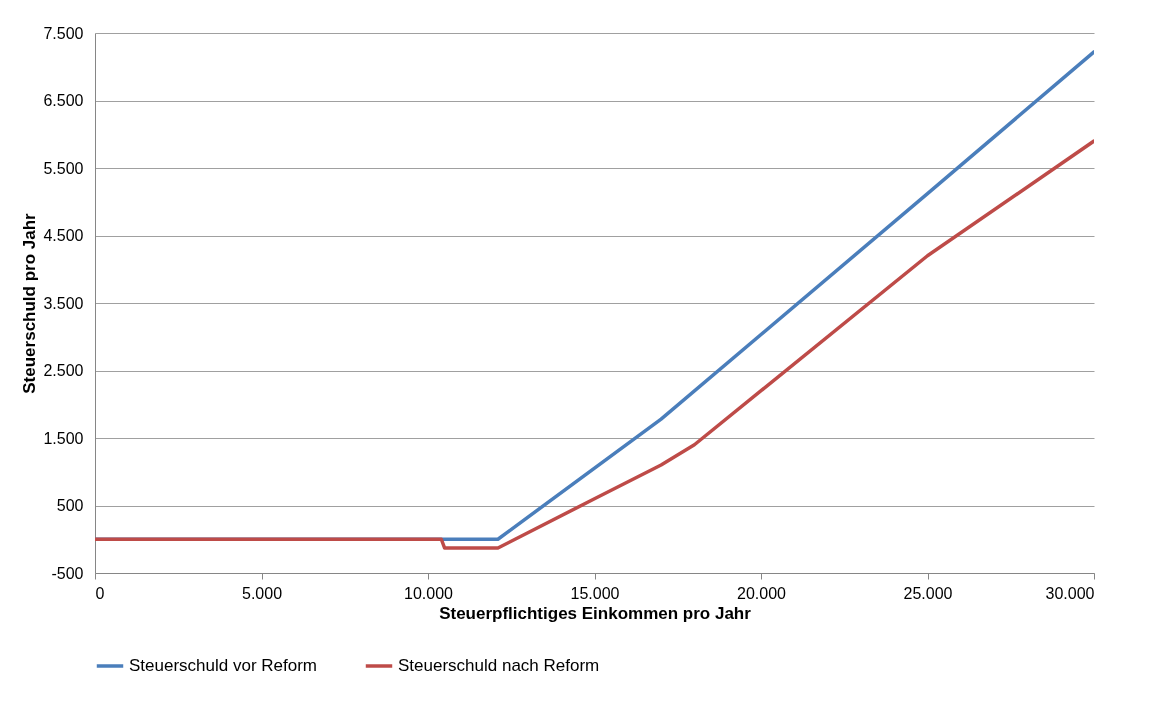  What do you see at coordinates (63, 33) in the screenshot?
I see `y-tick-label: 7.500` at bounding box center [63, 33].